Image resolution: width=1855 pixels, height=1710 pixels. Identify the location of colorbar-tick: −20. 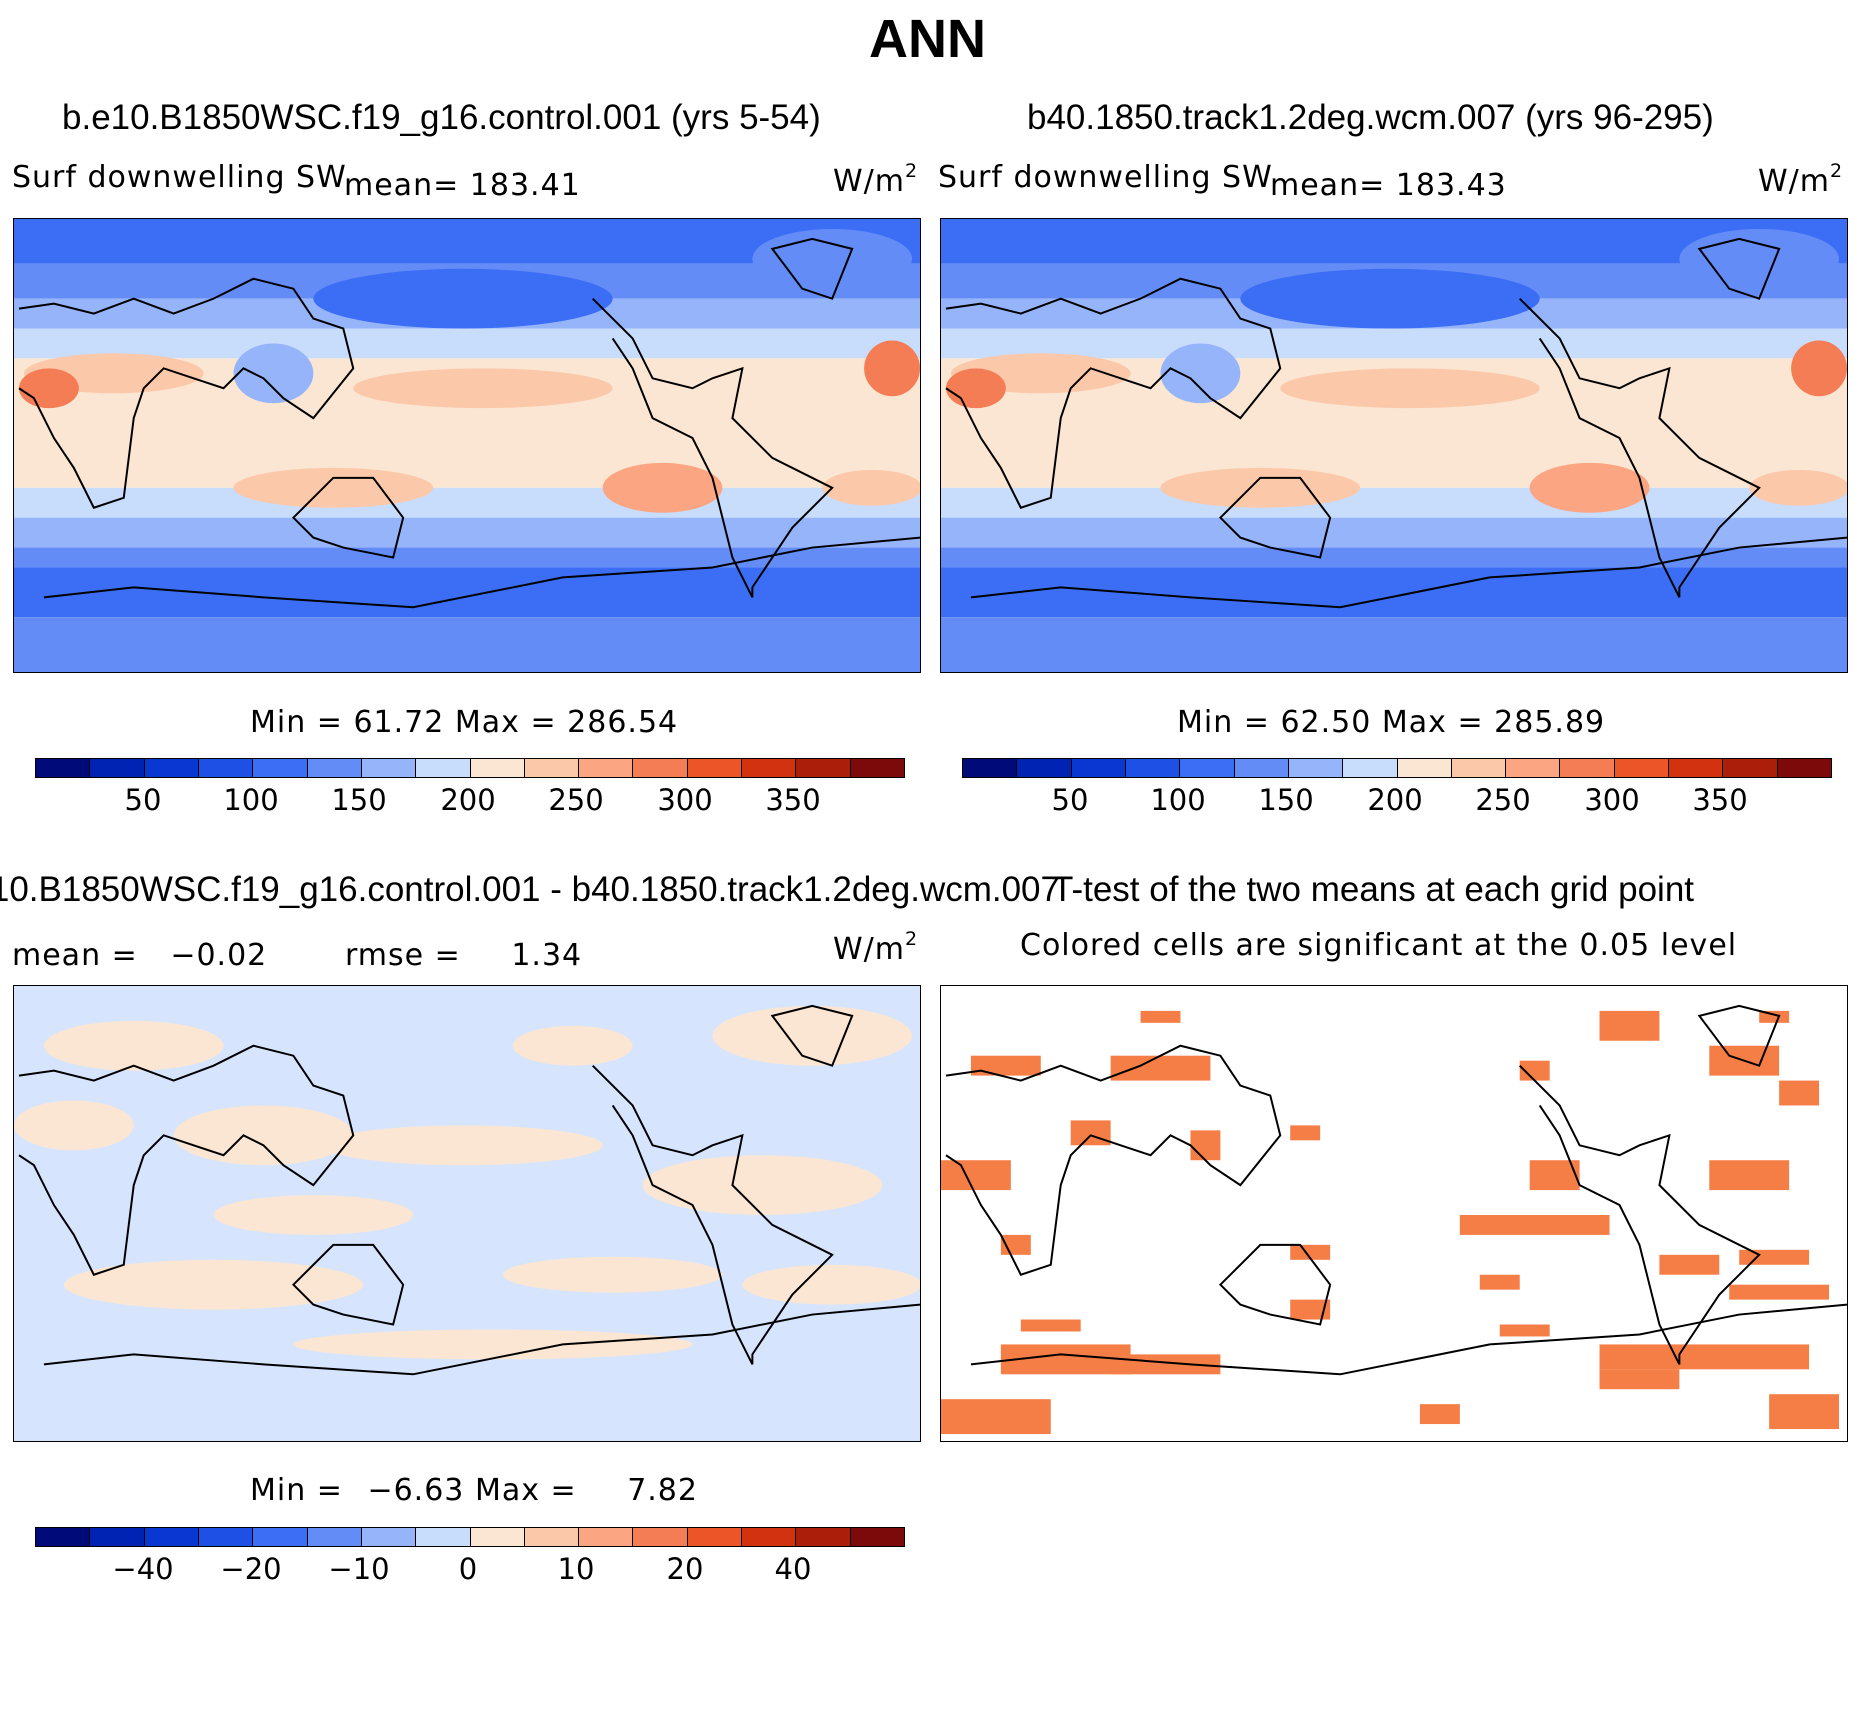
(251, 1569).